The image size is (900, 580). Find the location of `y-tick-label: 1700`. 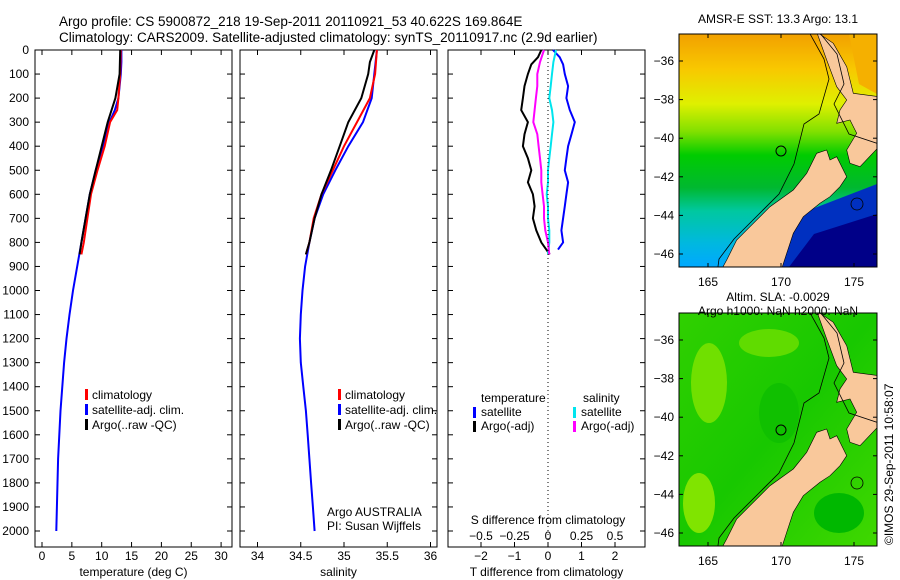

y-tick-label: 1700 is located at coordinates (15, 459).